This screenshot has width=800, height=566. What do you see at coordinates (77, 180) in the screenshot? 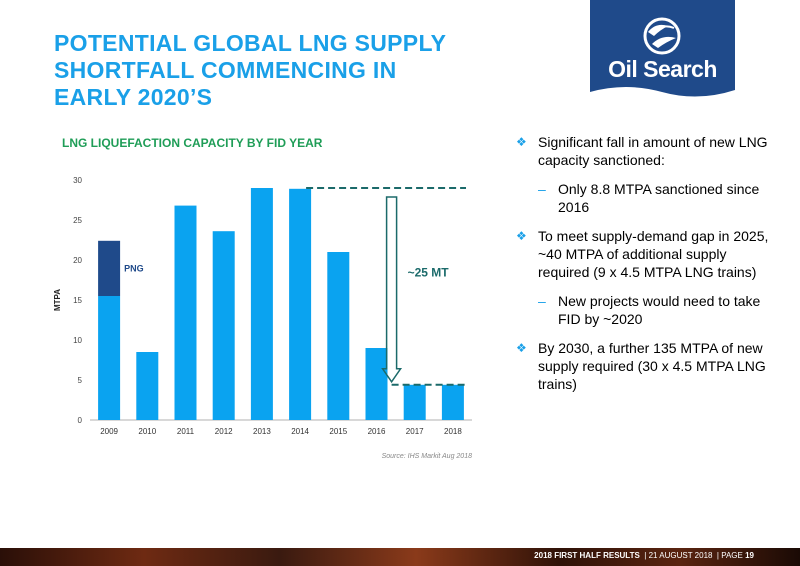
I see `y-tick-label: 30` at bounding box center [77, 180].